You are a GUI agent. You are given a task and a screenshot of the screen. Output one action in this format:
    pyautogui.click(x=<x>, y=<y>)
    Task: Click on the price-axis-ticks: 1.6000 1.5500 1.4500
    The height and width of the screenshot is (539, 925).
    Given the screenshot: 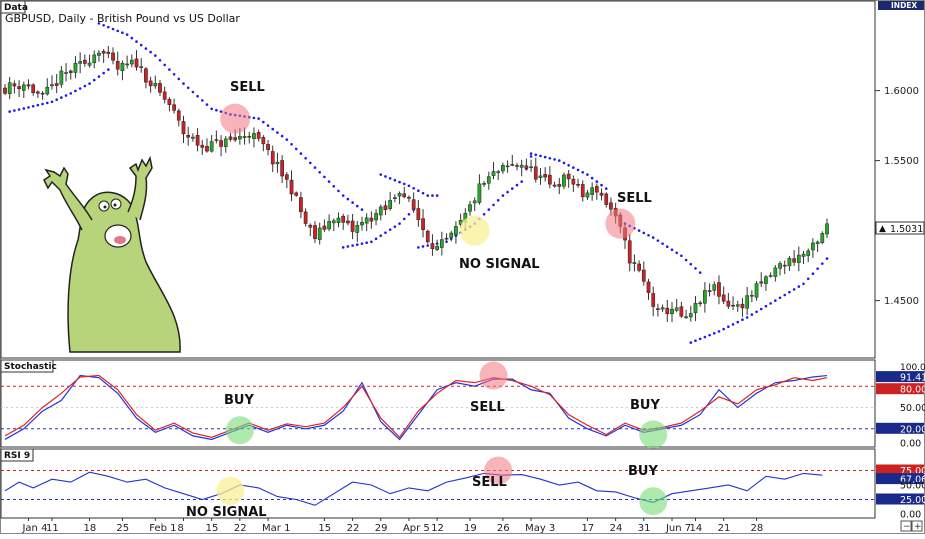 What is the action you would take?
    pyautogui.click(x=897, y=196)
    